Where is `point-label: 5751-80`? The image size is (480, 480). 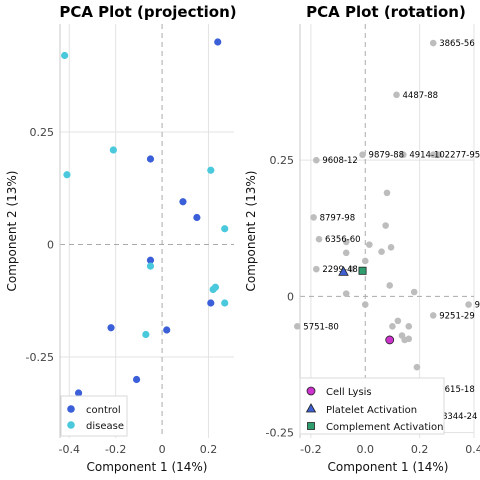 point-label: 5751-80 is located at coordinates (321, 327).